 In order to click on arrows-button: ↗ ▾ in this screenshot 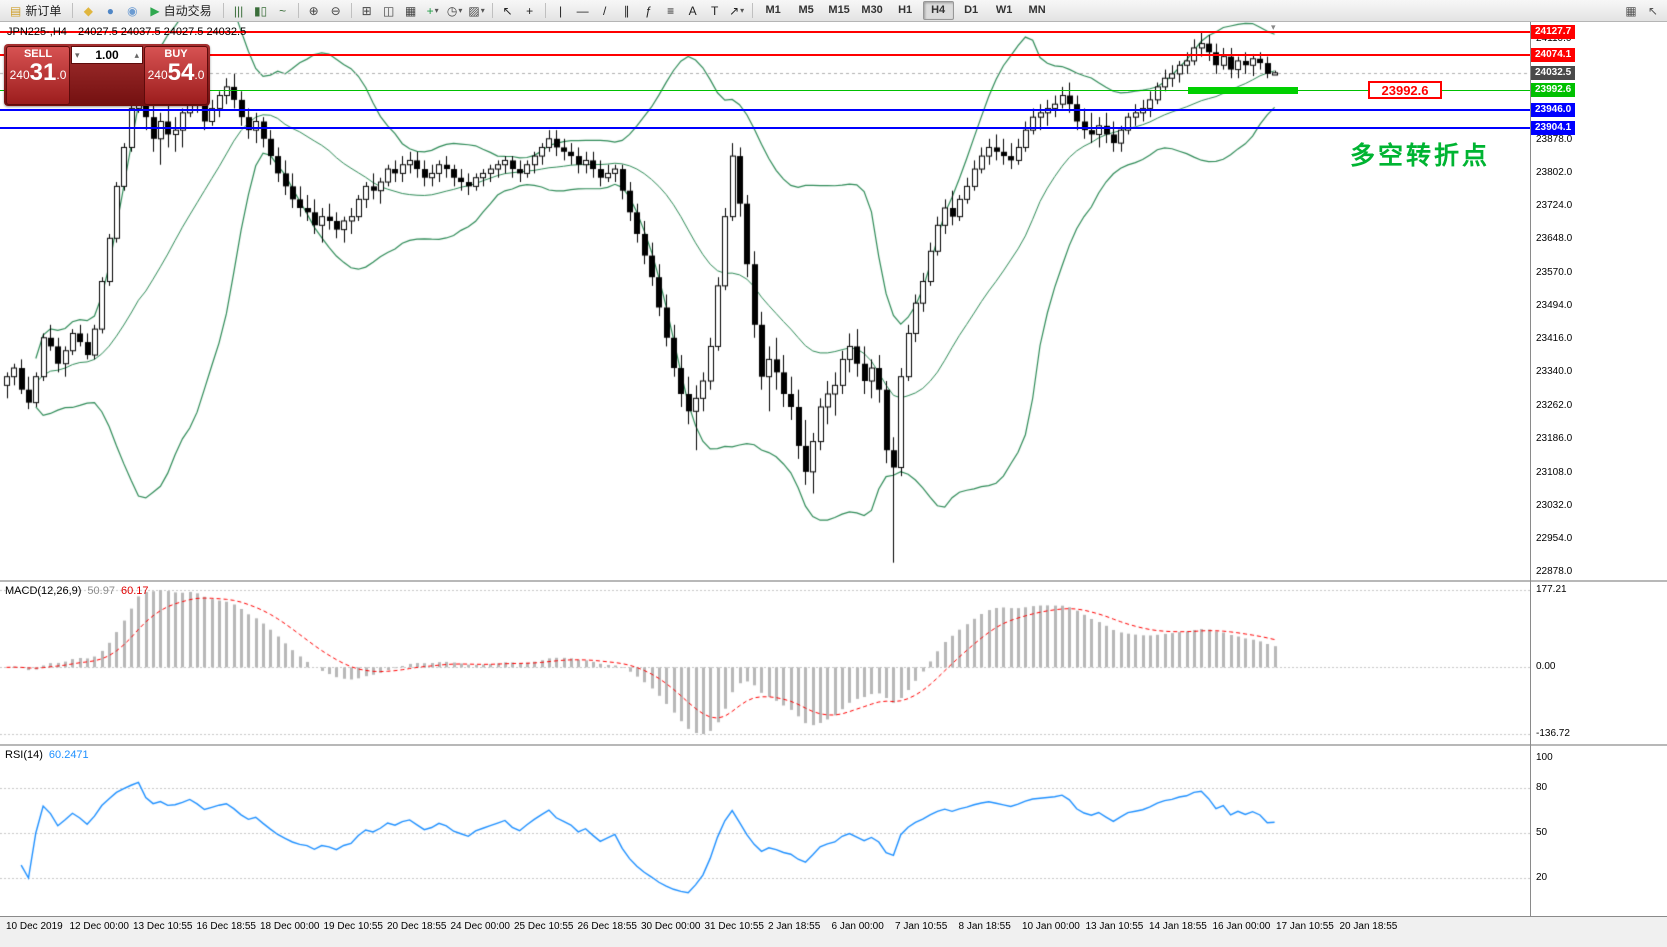, I will do `click(737, 11)`.